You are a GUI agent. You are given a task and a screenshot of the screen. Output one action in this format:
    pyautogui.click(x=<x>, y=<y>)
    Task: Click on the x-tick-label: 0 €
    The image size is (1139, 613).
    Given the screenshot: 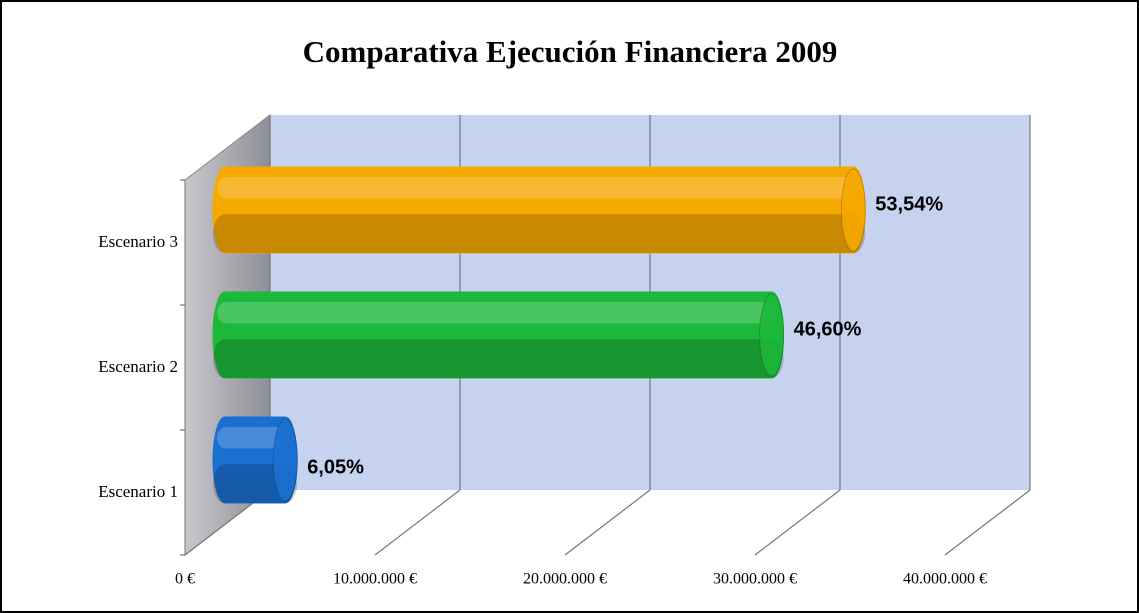 What is the action you would take?
    pyautogui.click(x=185, y=579)
    